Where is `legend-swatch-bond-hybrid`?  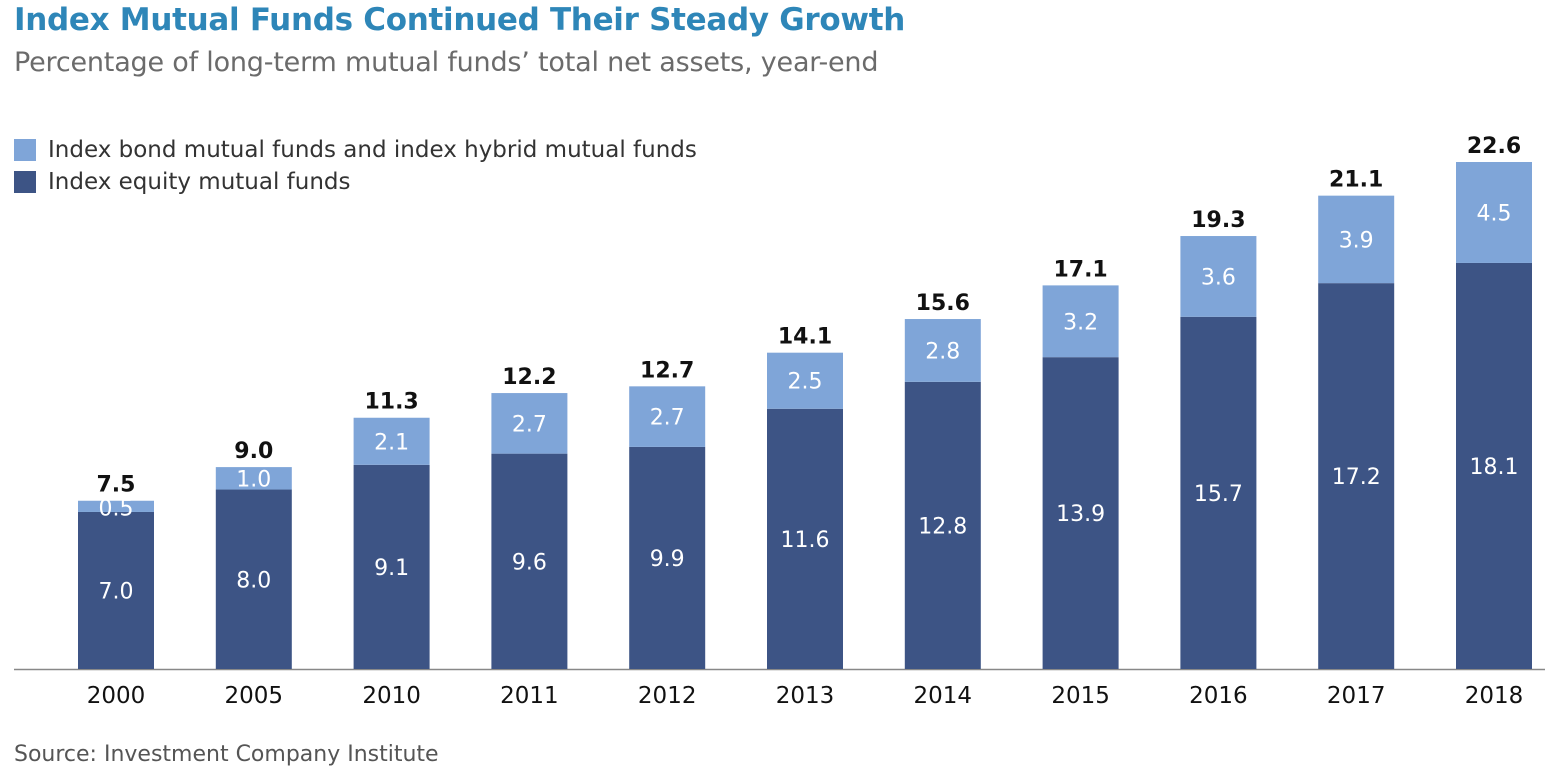
legend-swatch-bond-hybrid is located at coordinates (25, 150).